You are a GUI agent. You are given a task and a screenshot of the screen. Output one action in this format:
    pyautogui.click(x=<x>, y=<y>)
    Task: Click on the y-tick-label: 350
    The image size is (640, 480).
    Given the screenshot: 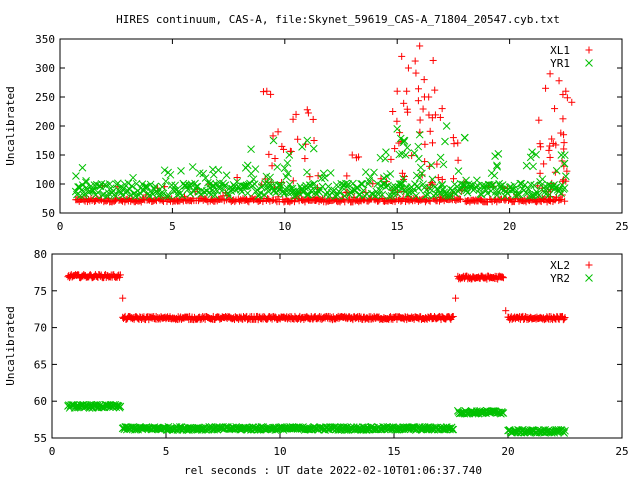 What is the action you would take?
    pyautogui.click(x=45, y=39)
    